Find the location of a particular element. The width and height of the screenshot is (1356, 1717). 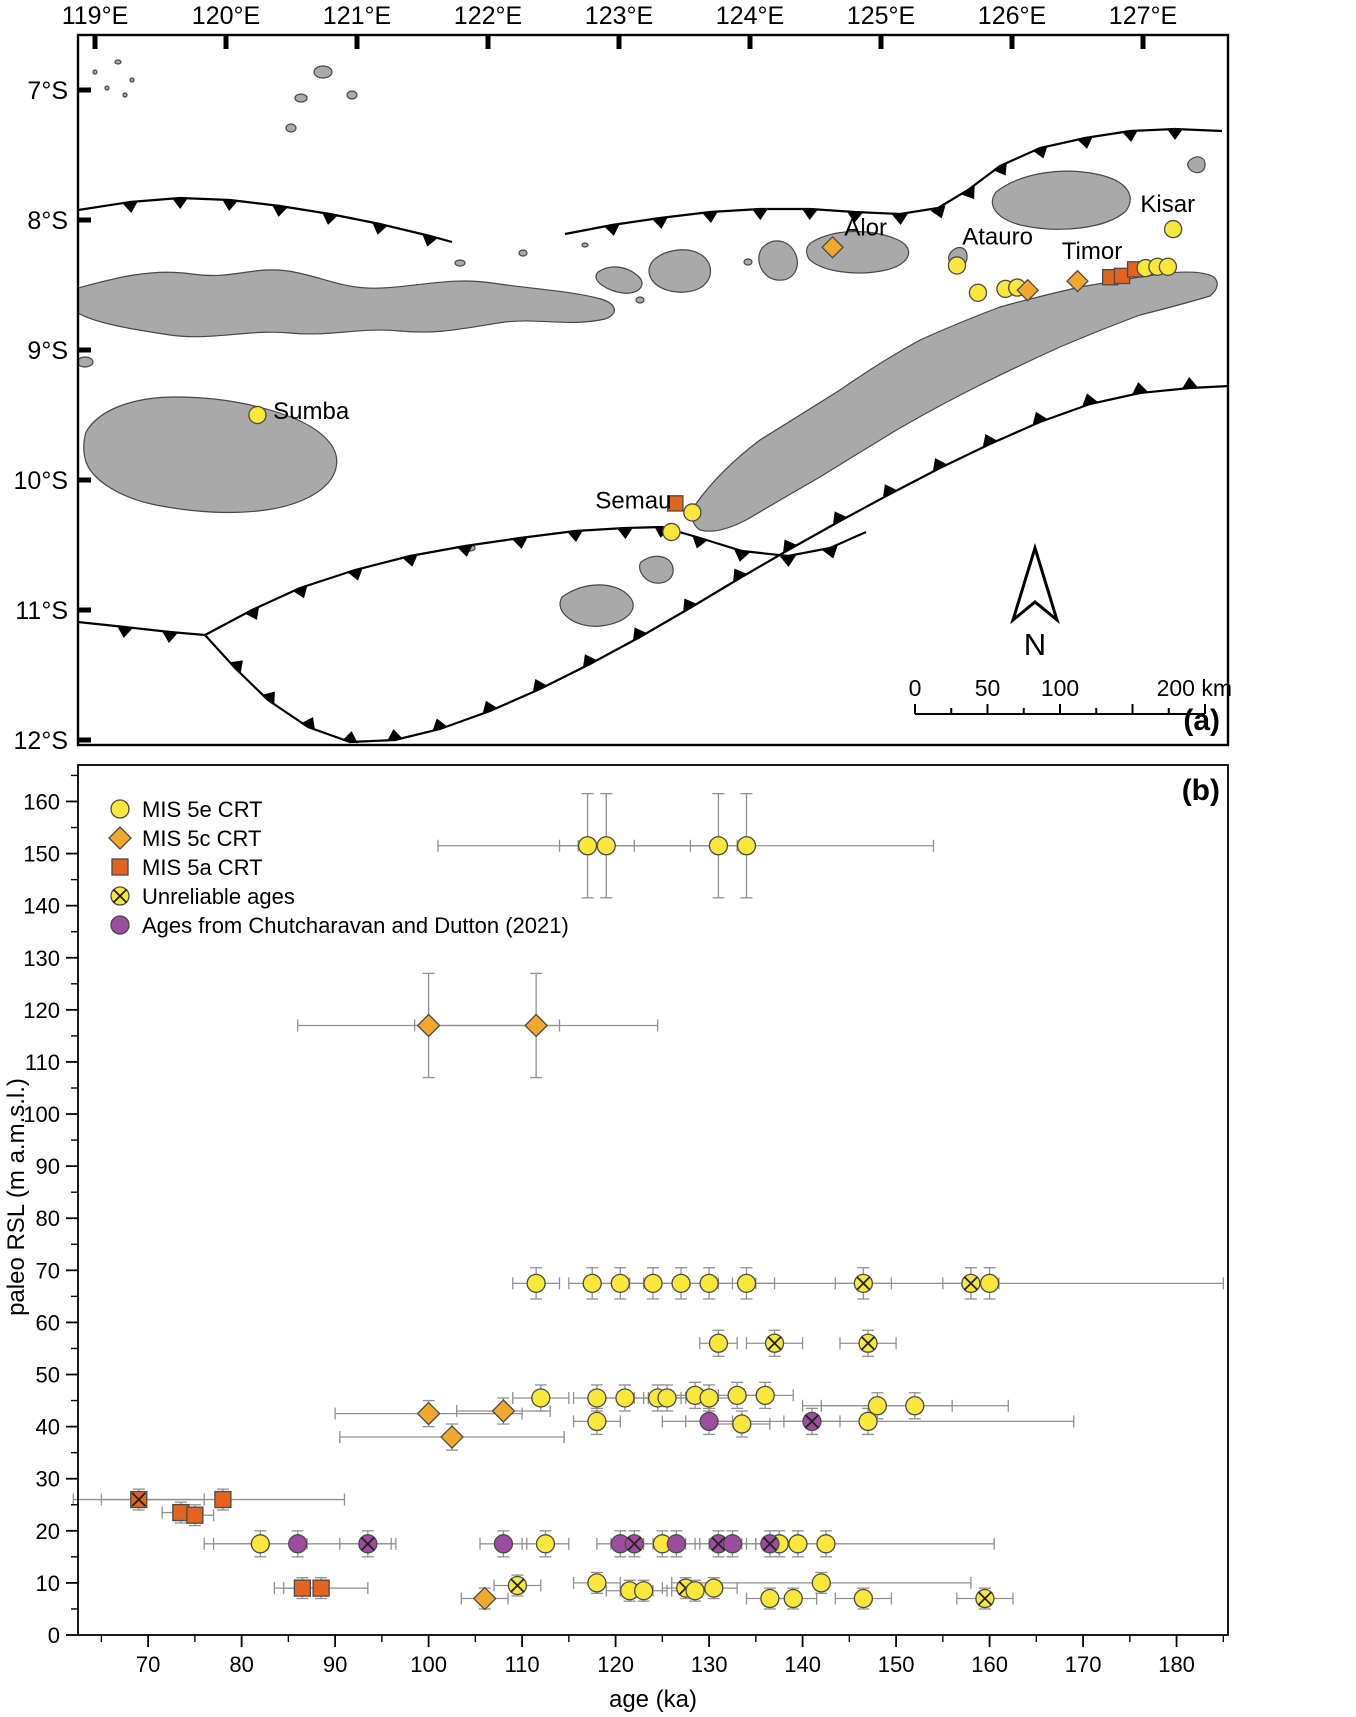

map-lon-label: 125°E is located at coordinates (881, 16).